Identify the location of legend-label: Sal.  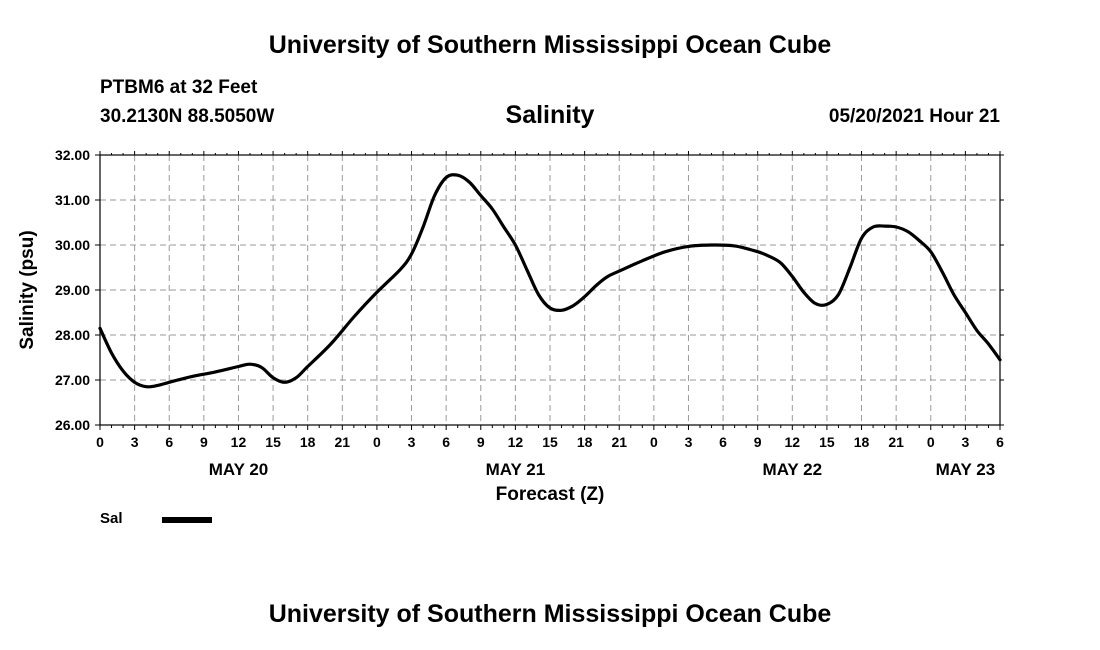
(111, 518).